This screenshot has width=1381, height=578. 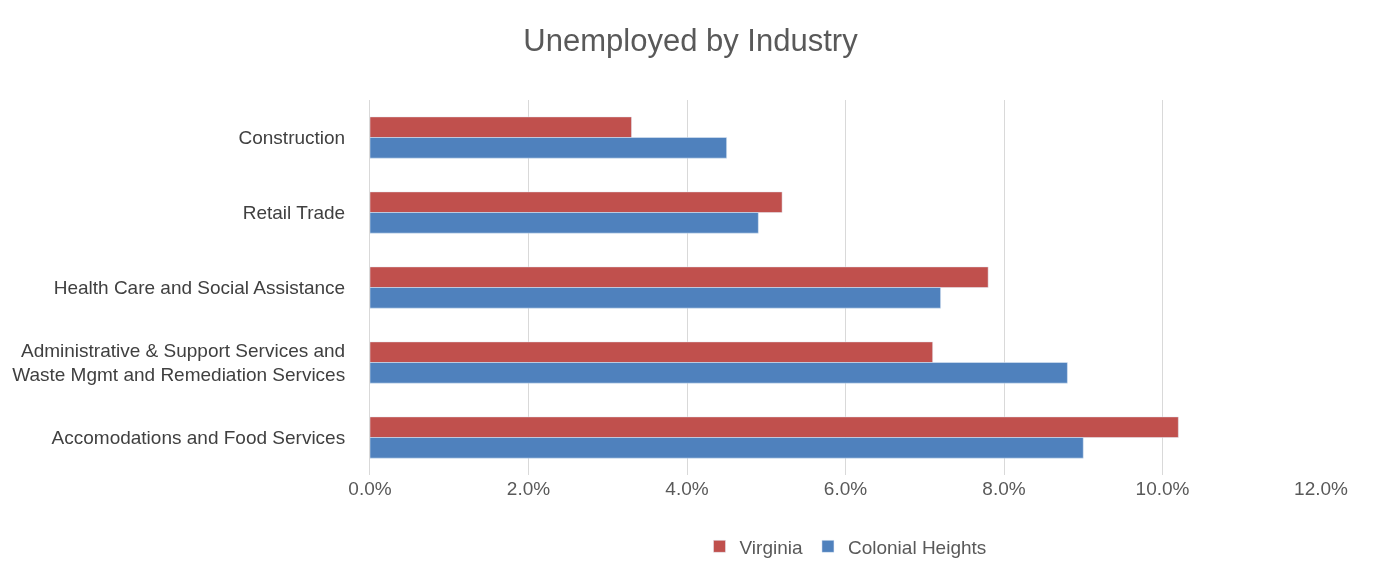 What do you see at coordinates (917, 547) in the screenshot?
I see `legend-label: Colonial Heights` at bounding box center [917, 547].